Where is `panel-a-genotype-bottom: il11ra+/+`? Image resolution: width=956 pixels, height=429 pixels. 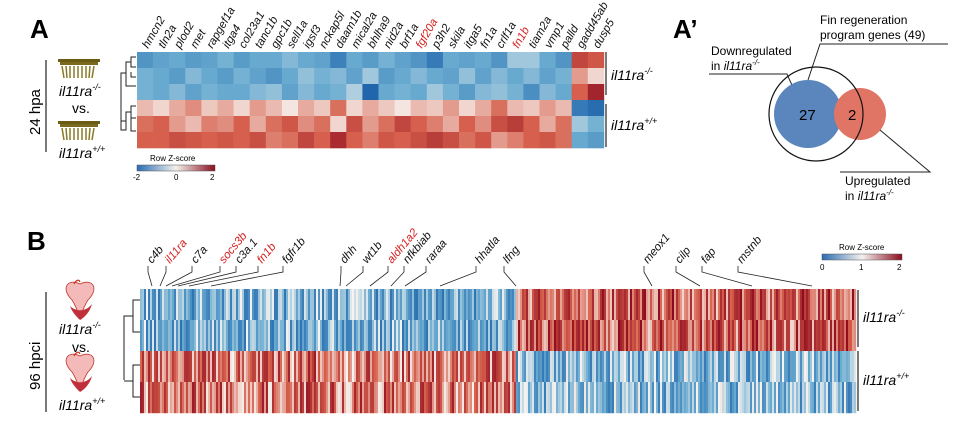
panel-a-genotype-bottom: il11ra+/+ is located at coordinates (82, 152).